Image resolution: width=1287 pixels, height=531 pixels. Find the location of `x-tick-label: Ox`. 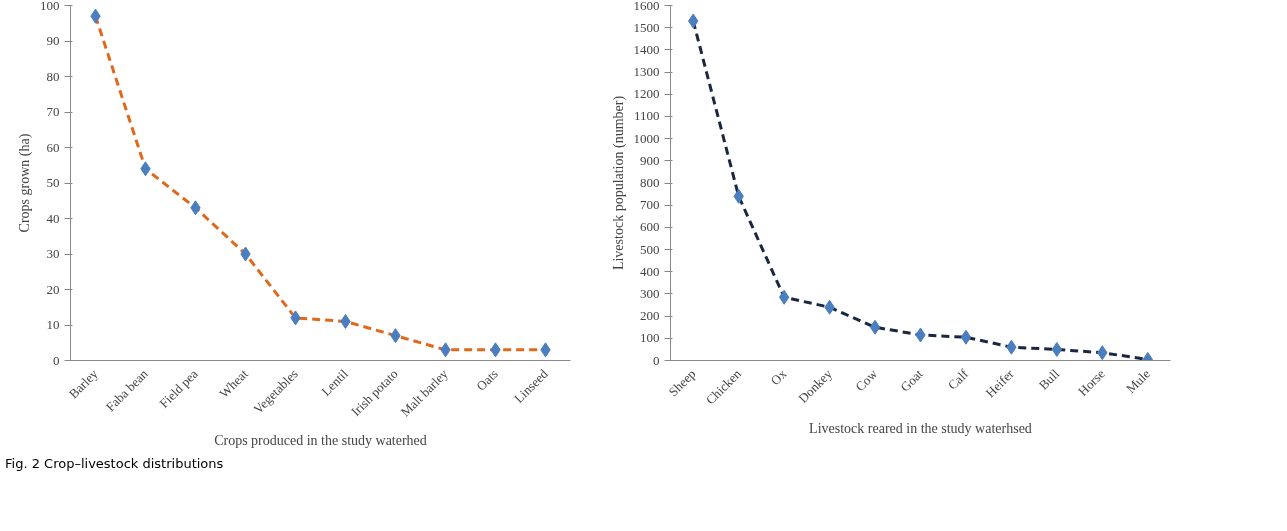

x-tick-label: Ox is located at coordinates (778, 377).